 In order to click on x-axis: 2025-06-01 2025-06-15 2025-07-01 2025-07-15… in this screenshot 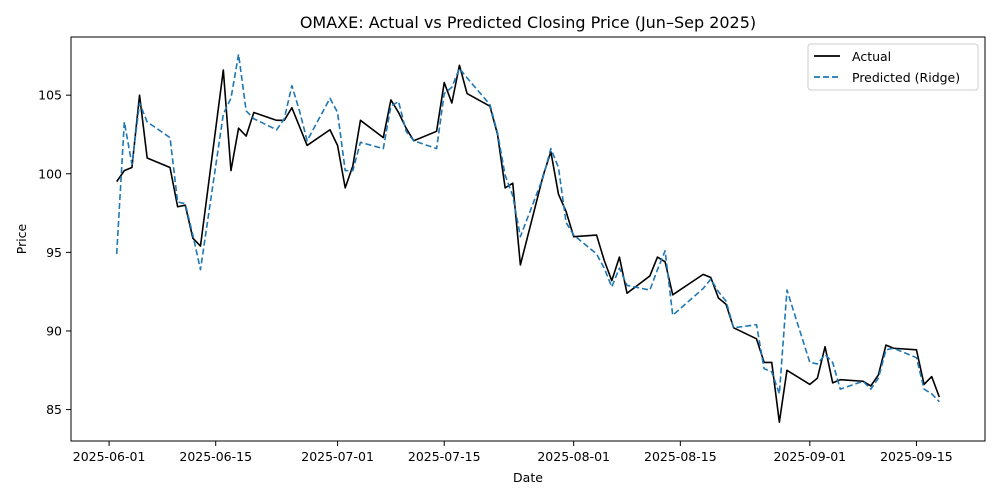, I will do `click(513, 452)`.